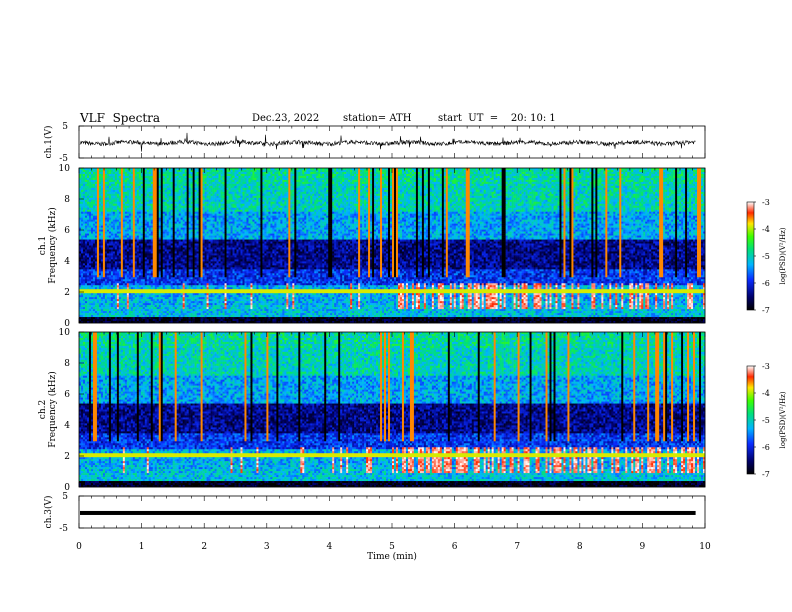 This screenshot has width=792, height=612. Describe the element at coordinates (48, 409) in the screenshot. I see `ch2-spectrogram-ylabel: ch.2Frequency (kHz)` at that location.